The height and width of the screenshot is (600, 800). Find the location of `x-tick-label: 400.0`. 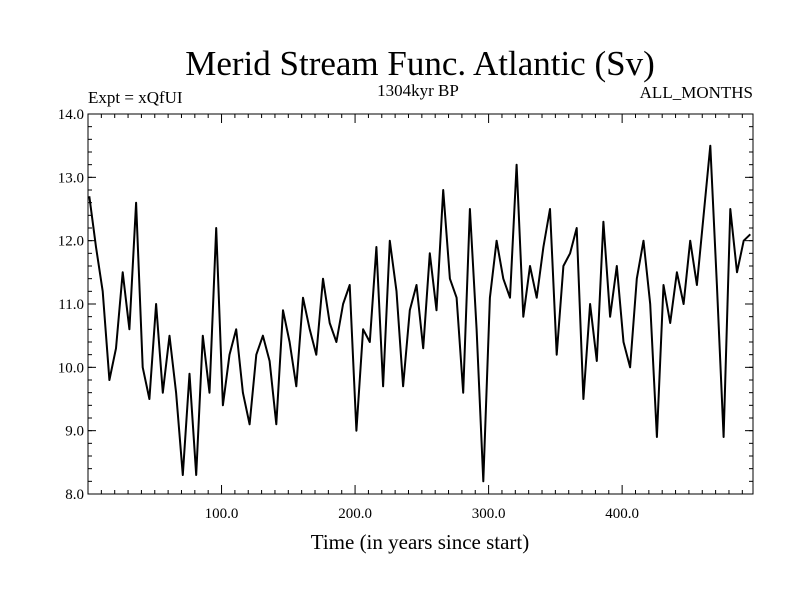

x-tick-label: 400.0 is located at coordinates (622, 514).